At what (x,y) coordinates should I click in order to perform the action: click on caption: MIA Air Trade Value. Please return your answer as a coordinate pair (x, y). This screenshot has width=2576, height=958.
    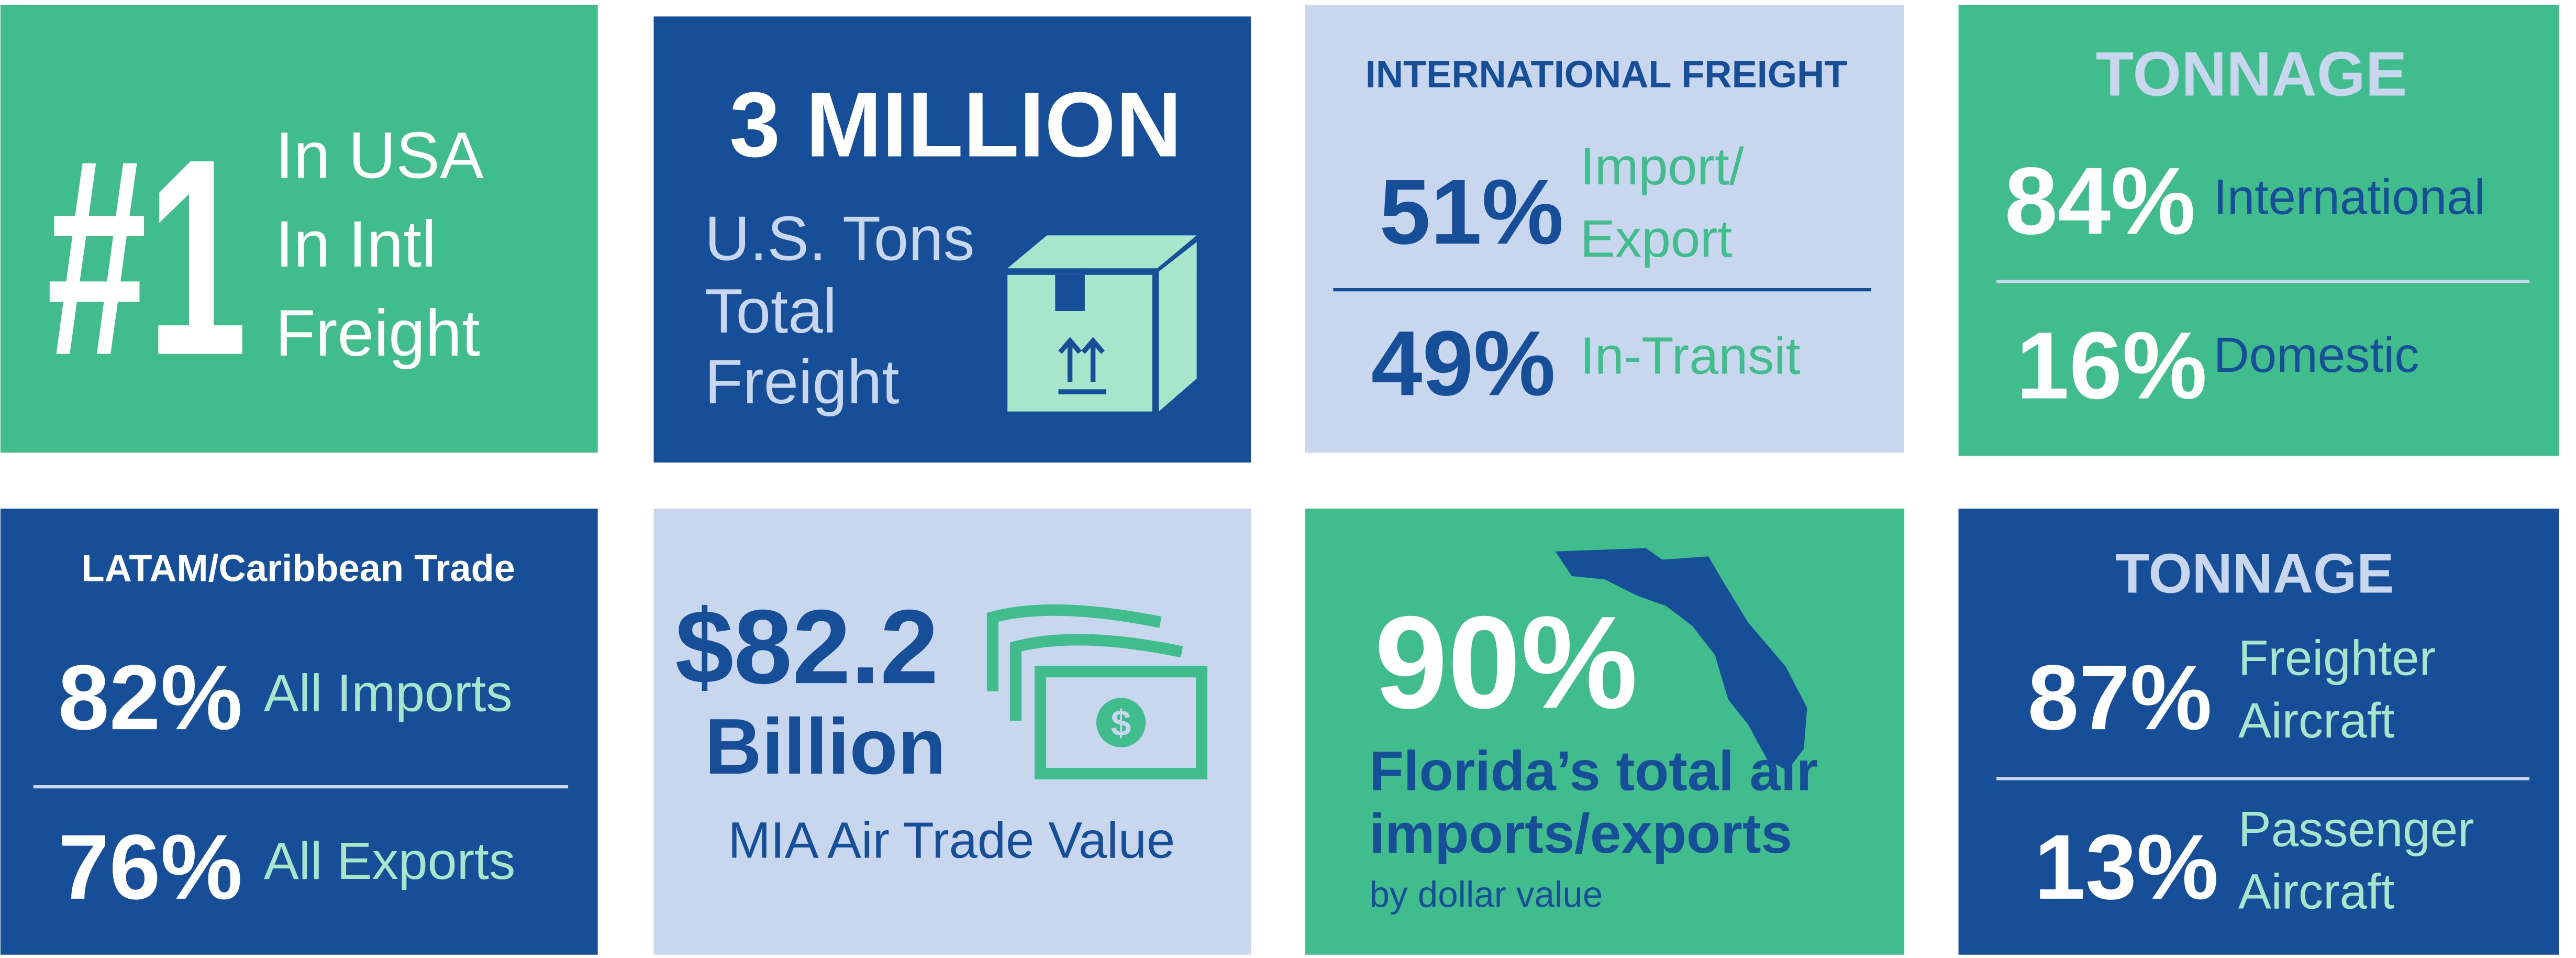
    Looking at the image, I should click on (951, 839).